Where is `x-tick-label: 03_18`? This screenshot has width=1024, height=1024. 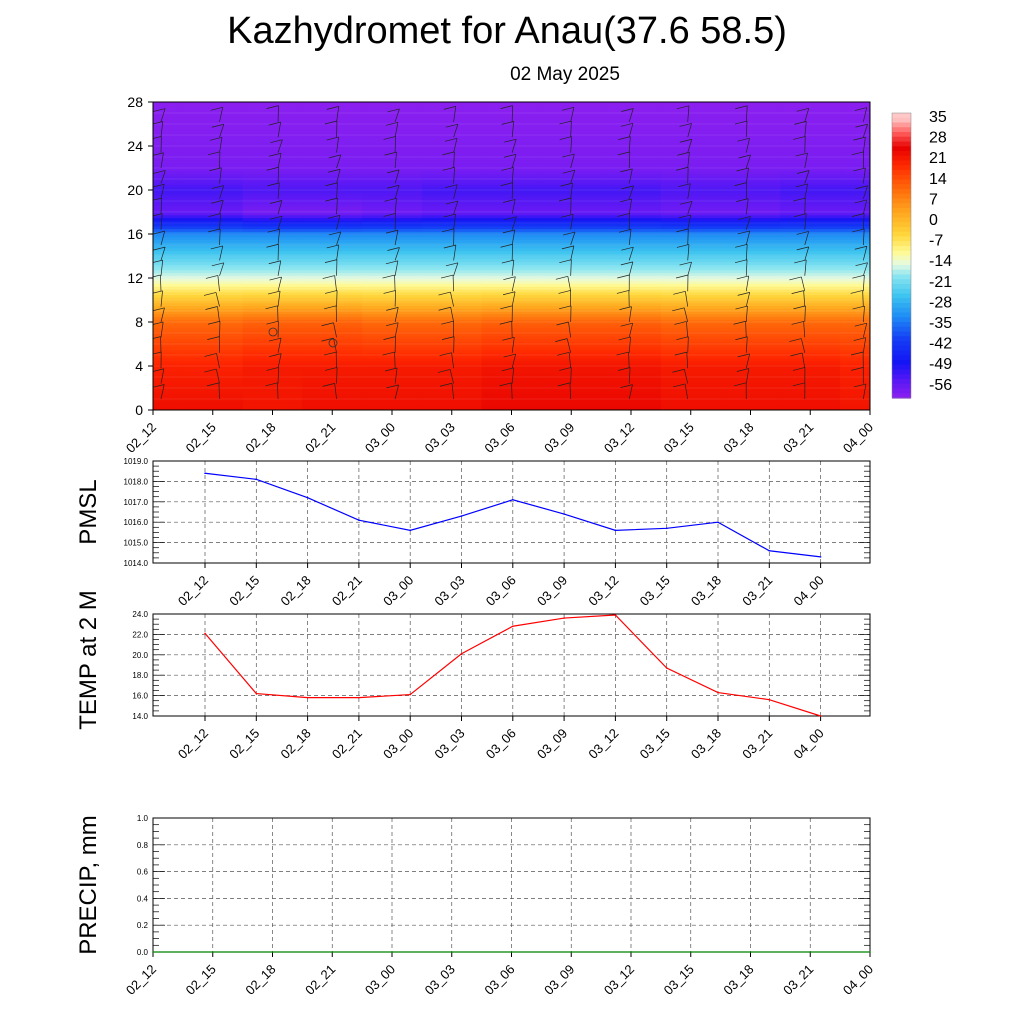
x-tick-label: 03_18 is located at coordinates (738, 438).